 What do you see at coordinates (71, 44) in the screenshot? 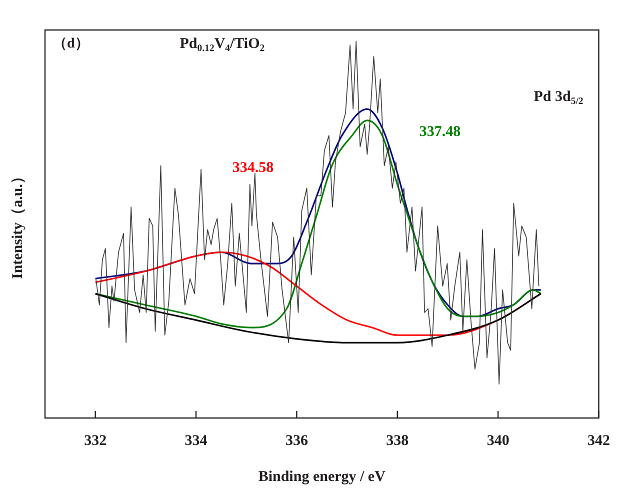
I see `annotation: （d）` at bounding box center [71, 44].